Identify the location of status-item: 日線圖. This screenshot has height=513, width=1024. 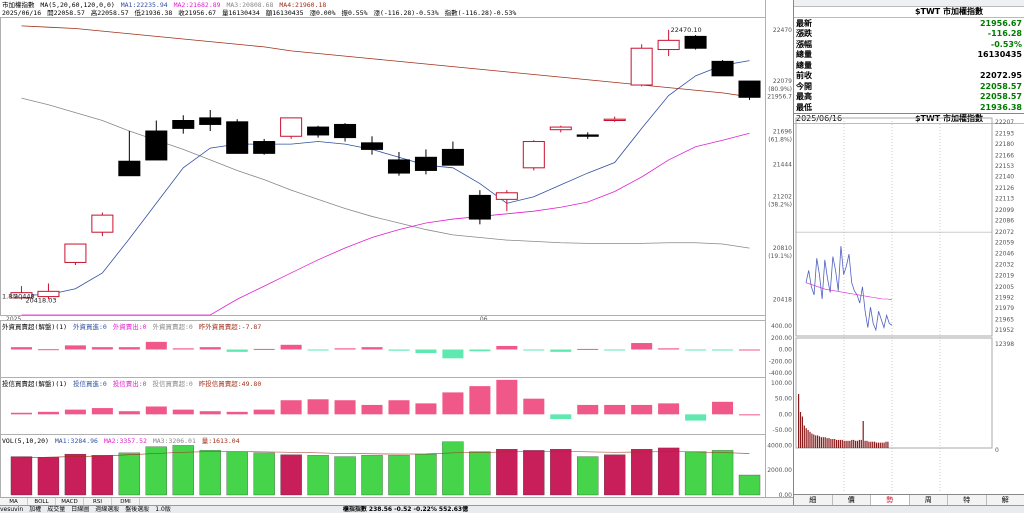
(80, 509).